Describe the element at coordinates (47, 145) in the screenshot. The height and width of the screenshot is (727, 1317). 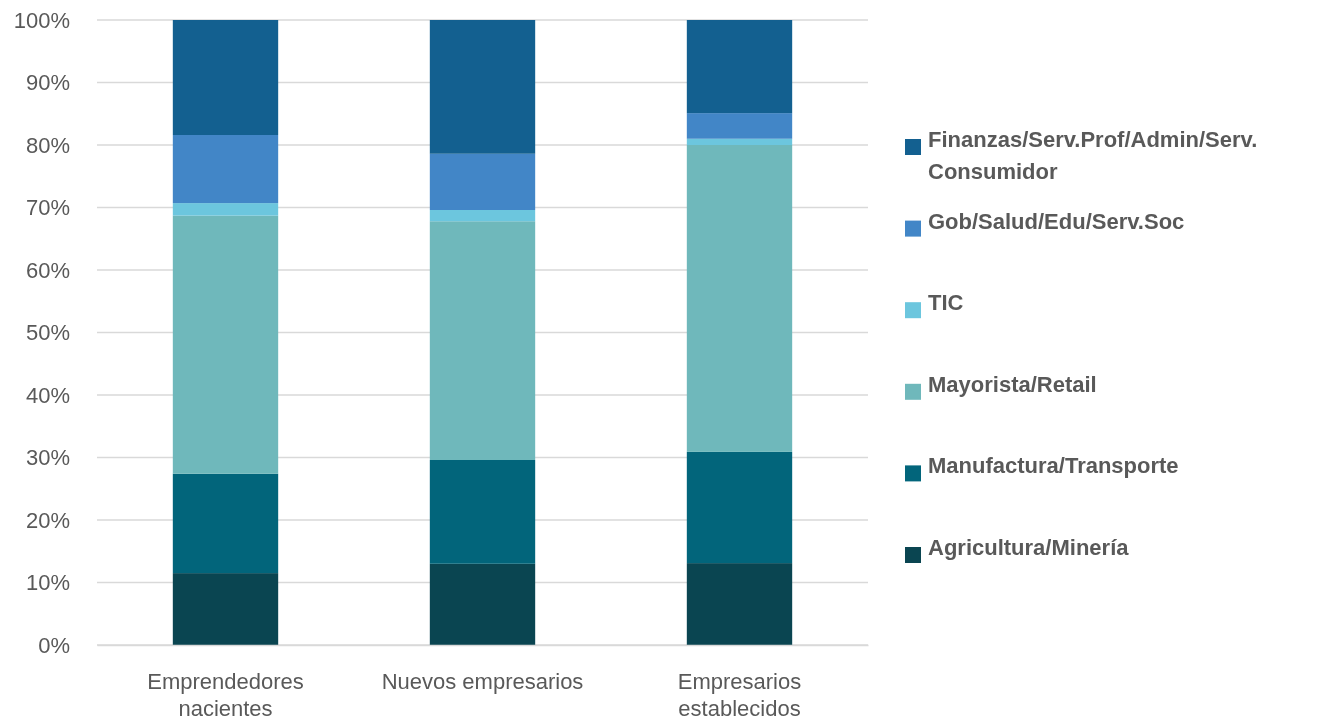
I see `y-tick-label: 80%` at that location.